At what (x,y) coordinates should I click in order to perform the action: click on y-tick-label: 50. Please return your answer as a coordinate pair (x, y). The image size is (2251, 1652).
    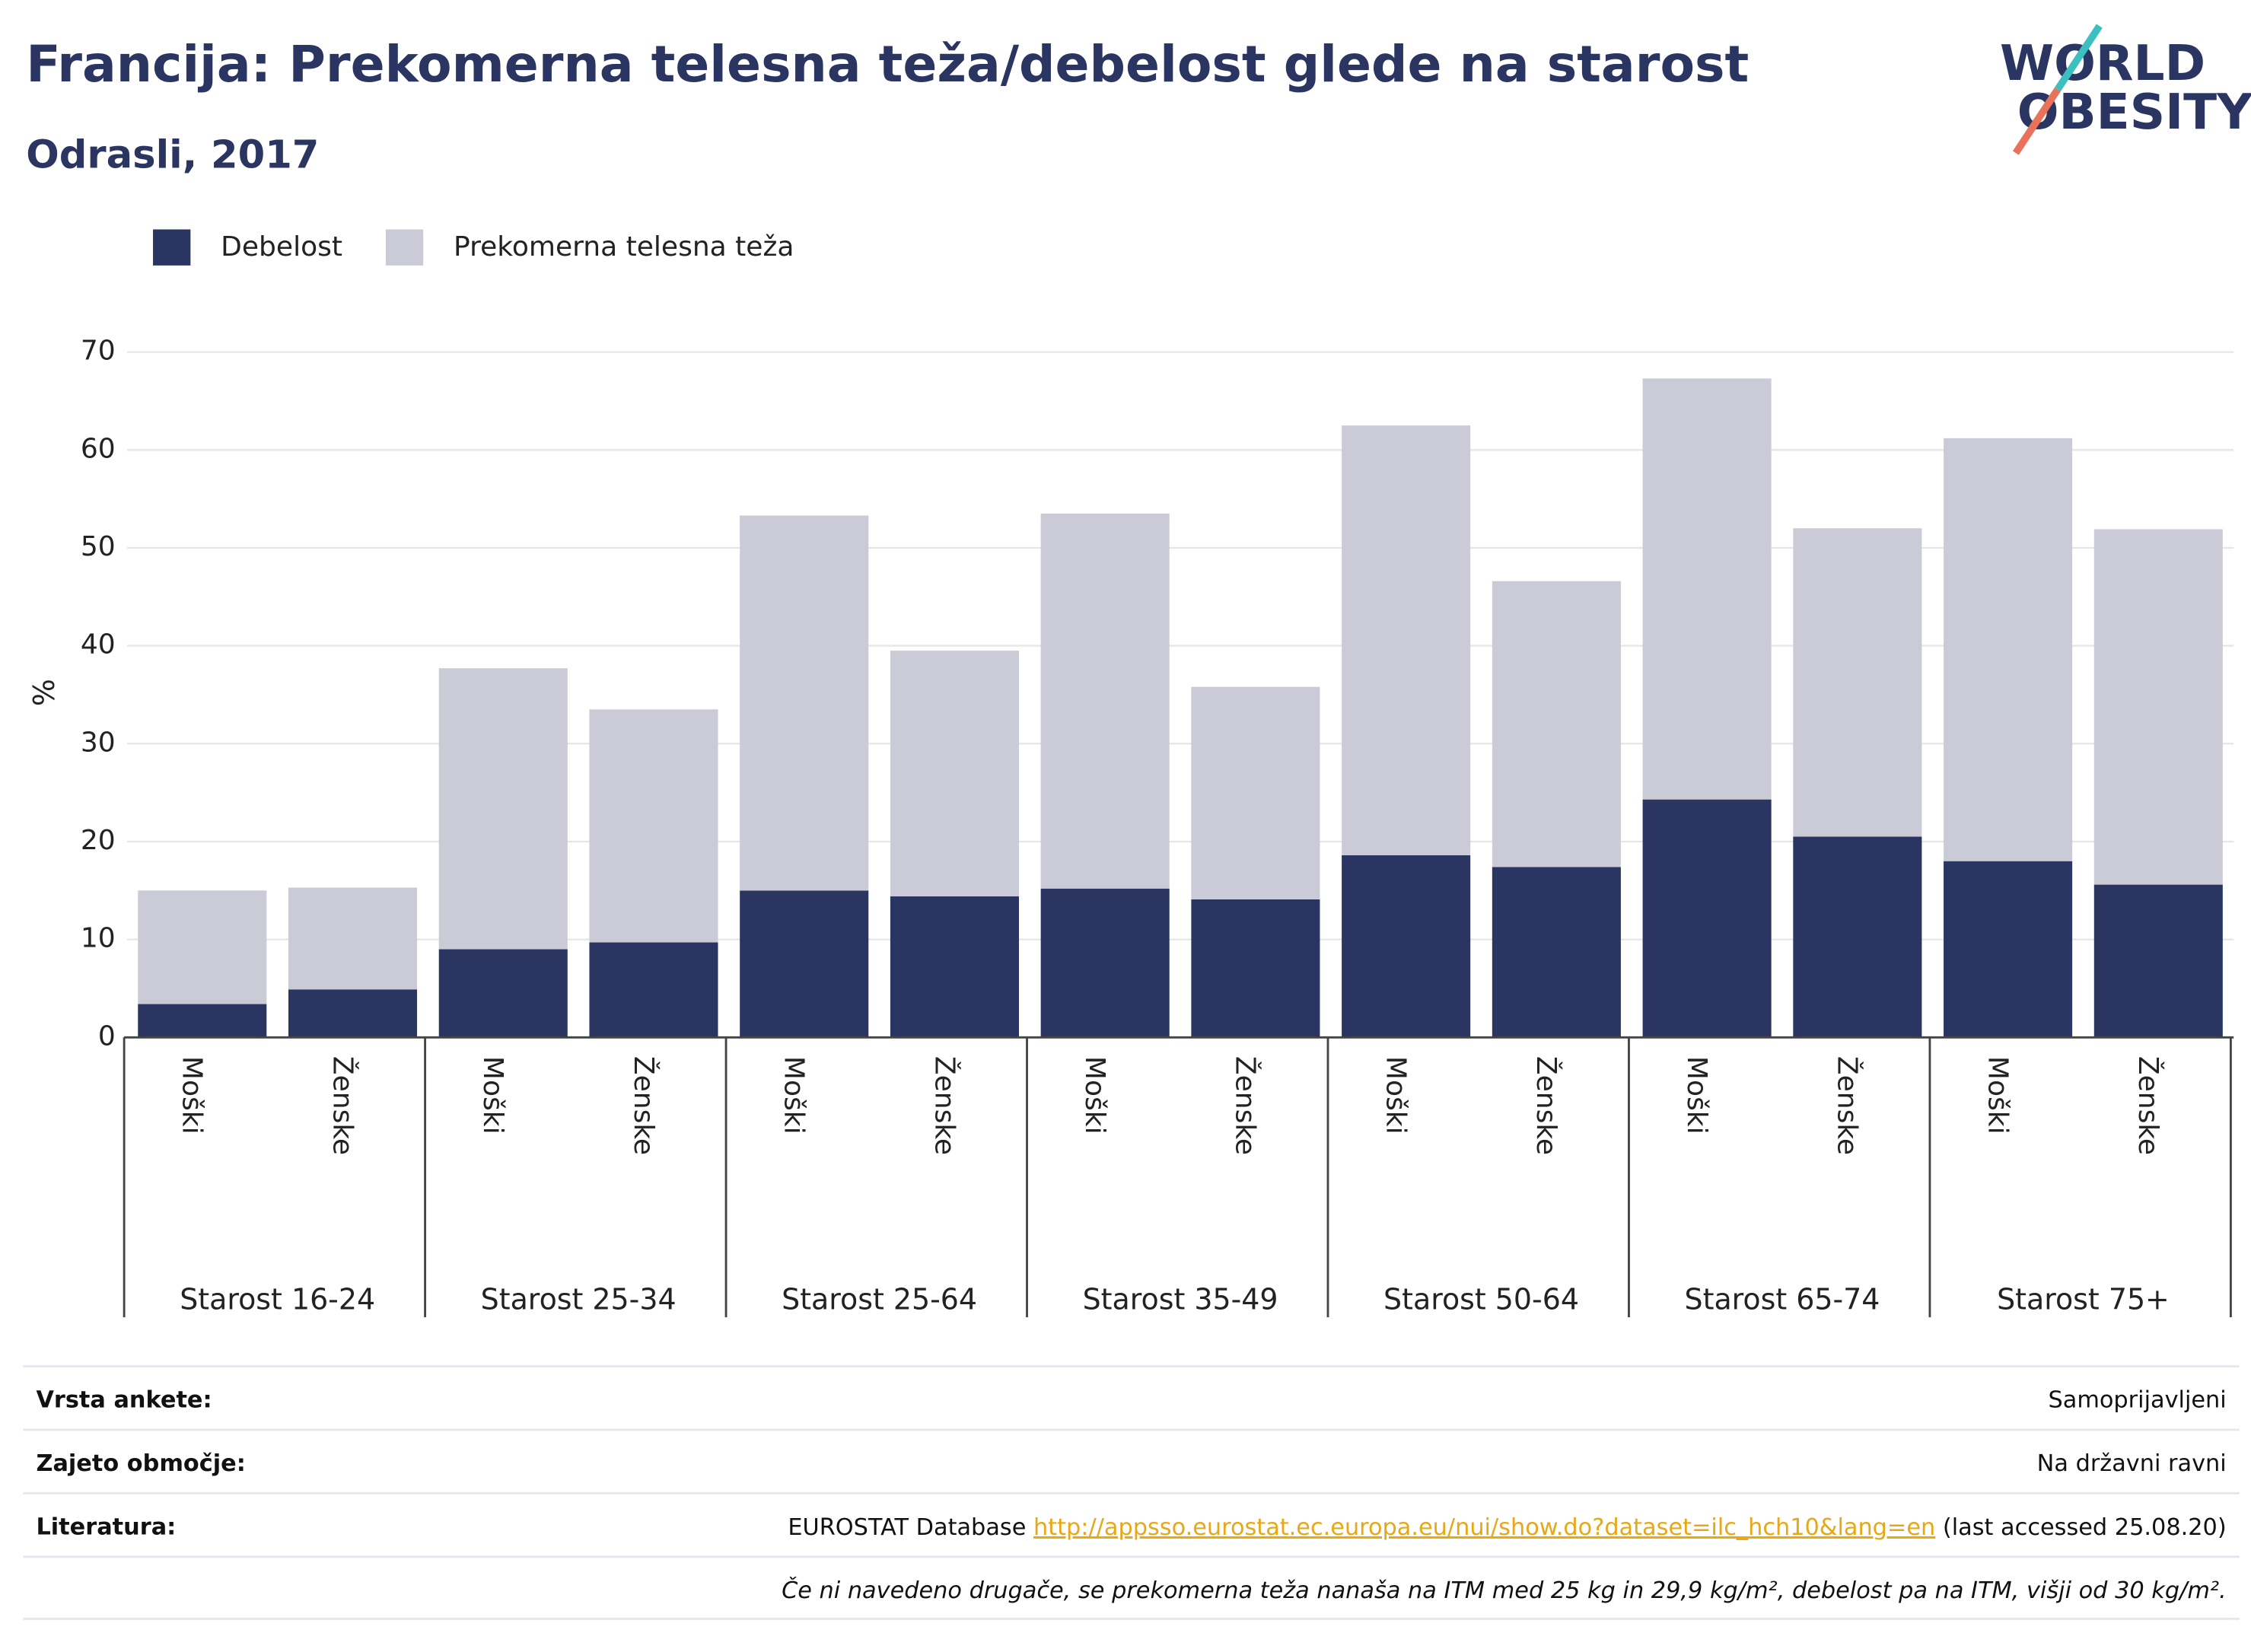
    Looking at the image, I should click on (98, 546).